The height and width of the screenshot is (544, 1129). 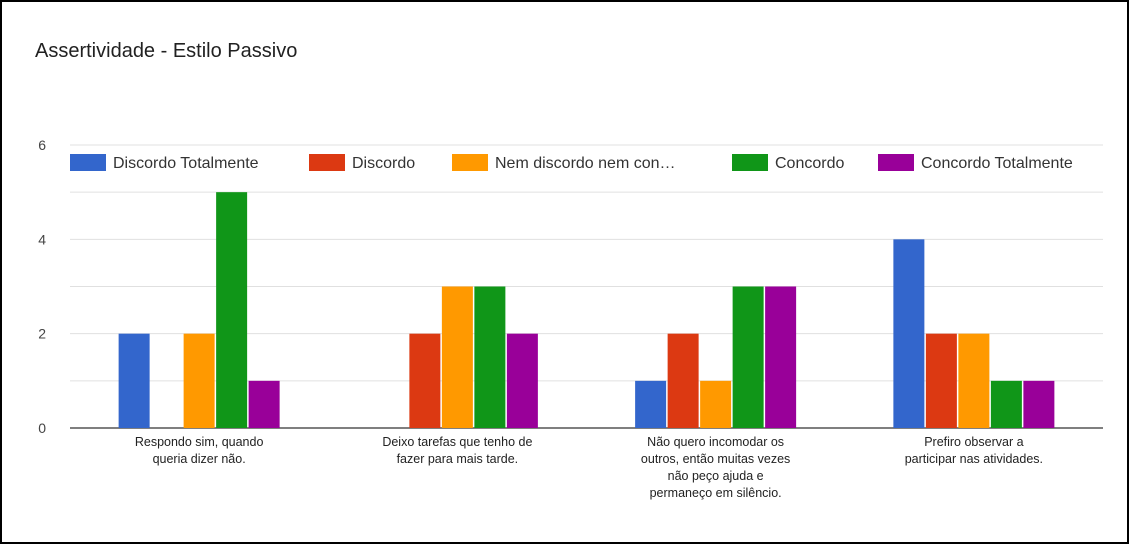 What do you see at coordinates (199, 459) in the screenshot?
I see `category-label: queria dizer não.` at bounding box center [199, 459].